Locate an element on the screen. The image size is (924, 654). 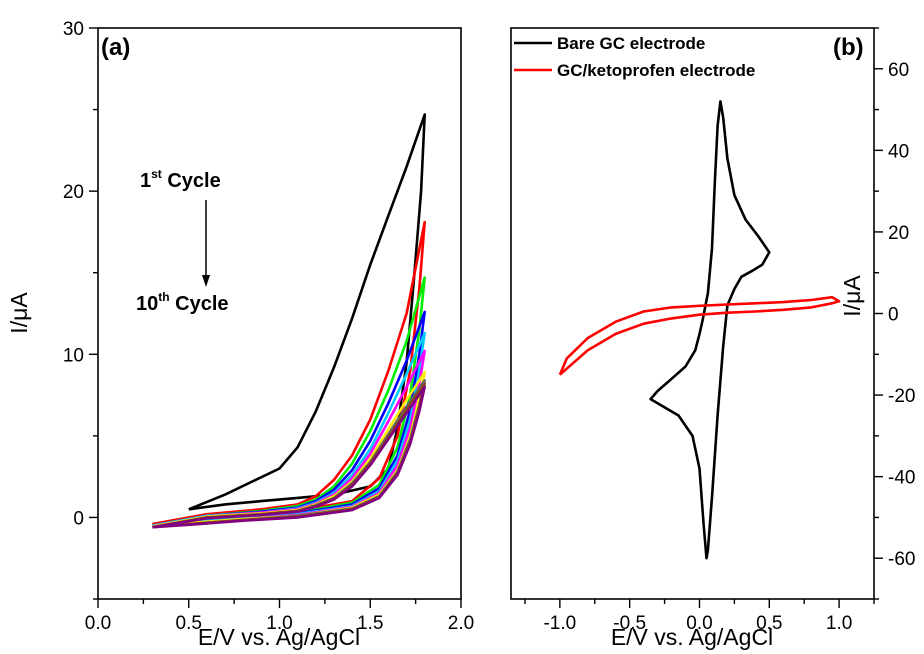
first-cycle-sup: st is located at coordinates (156, 174).